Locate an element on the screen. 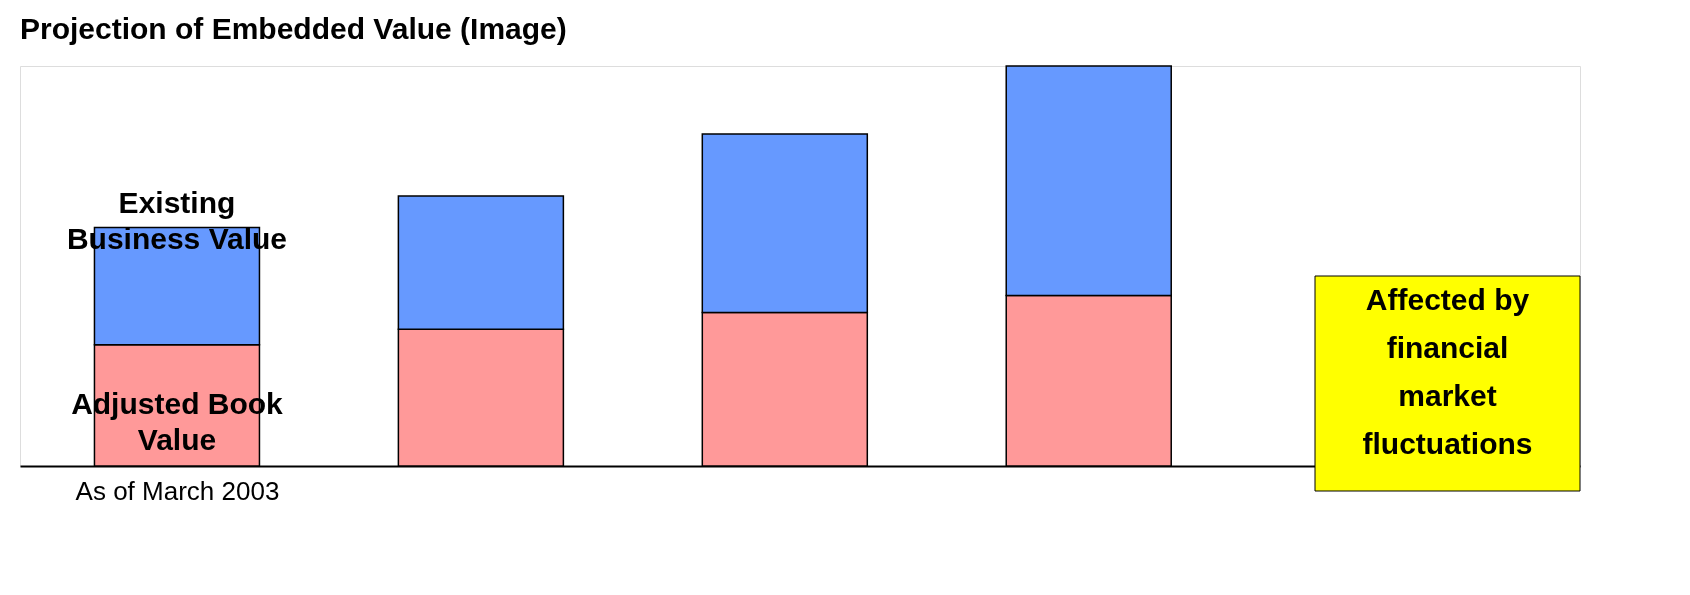 The image size is (1690, 595). x-tick-label: As of March 2003 is located at coordinates (177, 490).